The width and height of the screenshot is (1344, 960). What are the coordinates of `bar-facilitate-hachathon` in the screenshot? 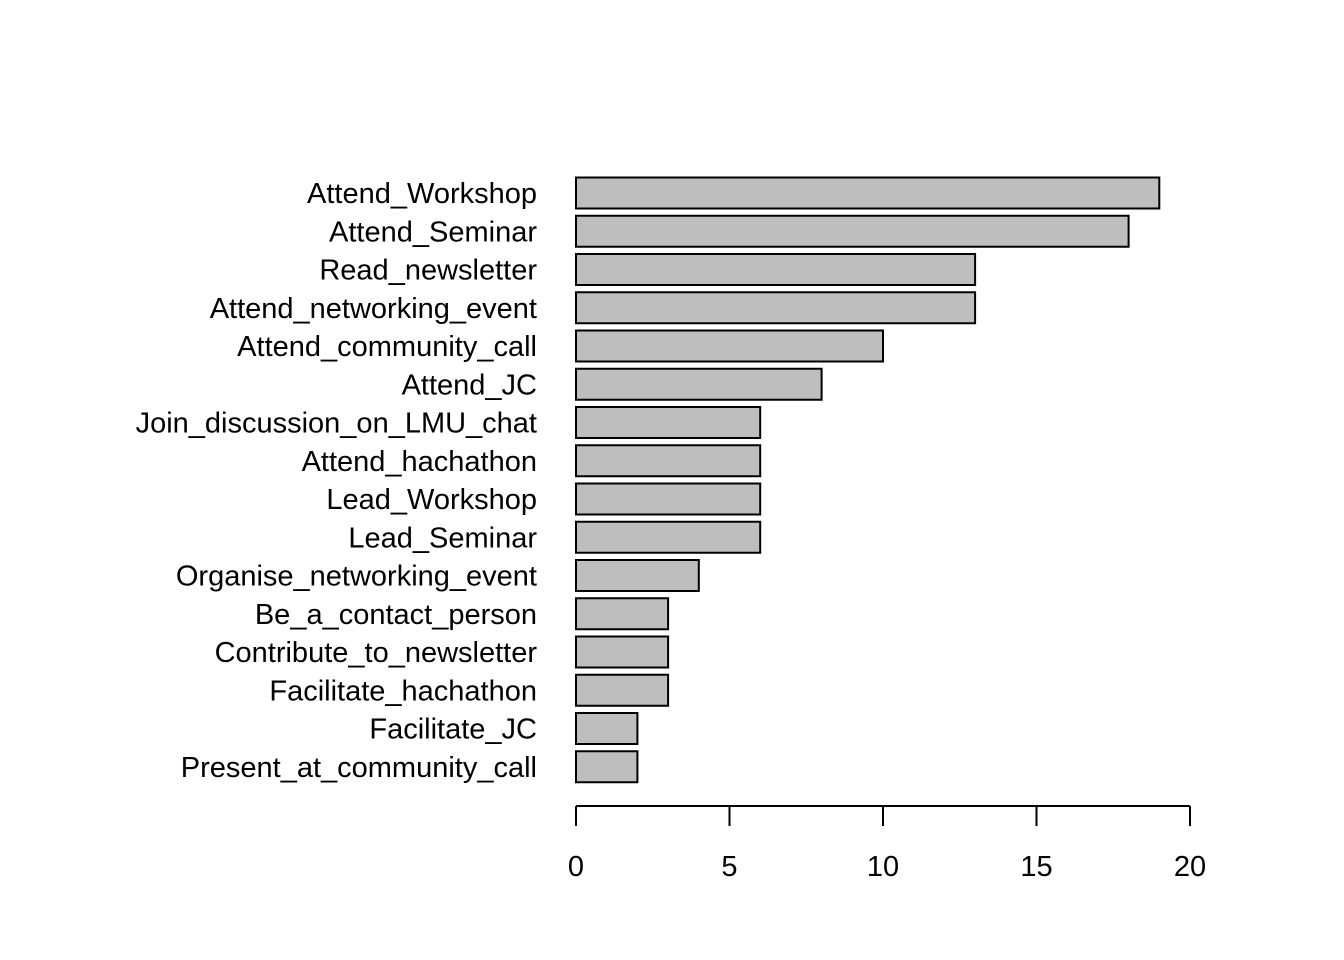 It's located at (622, 690).